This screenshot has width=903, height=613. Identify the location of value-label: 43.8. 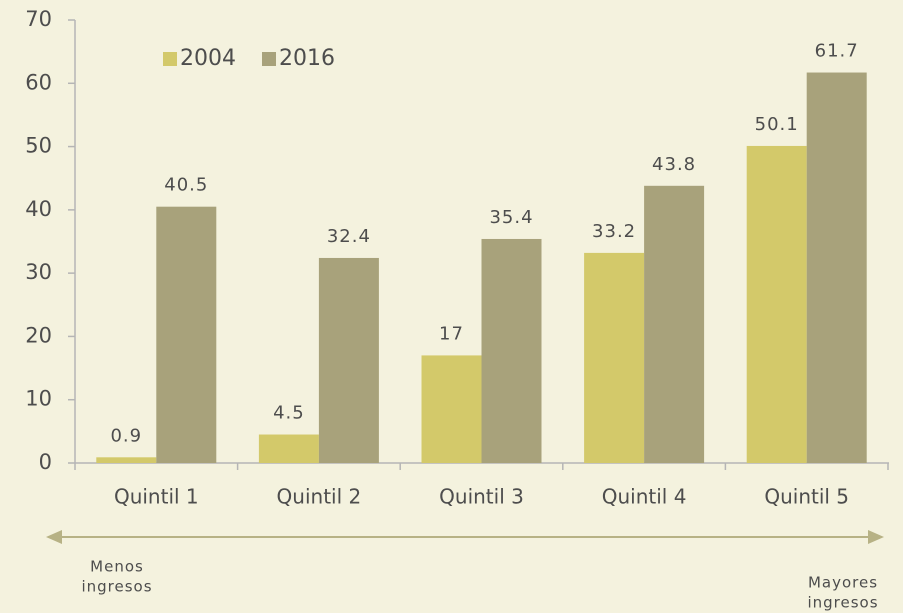
(674, 164).